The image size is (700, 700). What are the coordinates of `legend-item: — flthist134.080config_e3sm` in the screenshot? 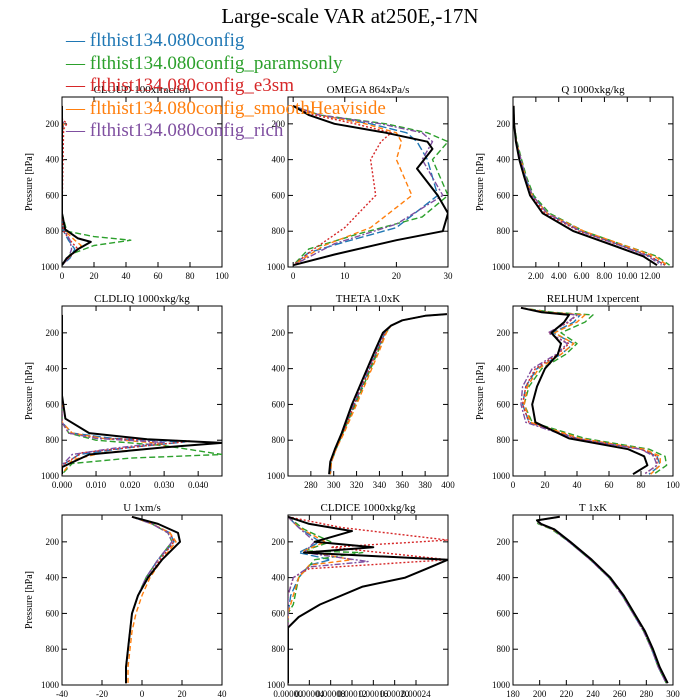 It's located at (180, 85).